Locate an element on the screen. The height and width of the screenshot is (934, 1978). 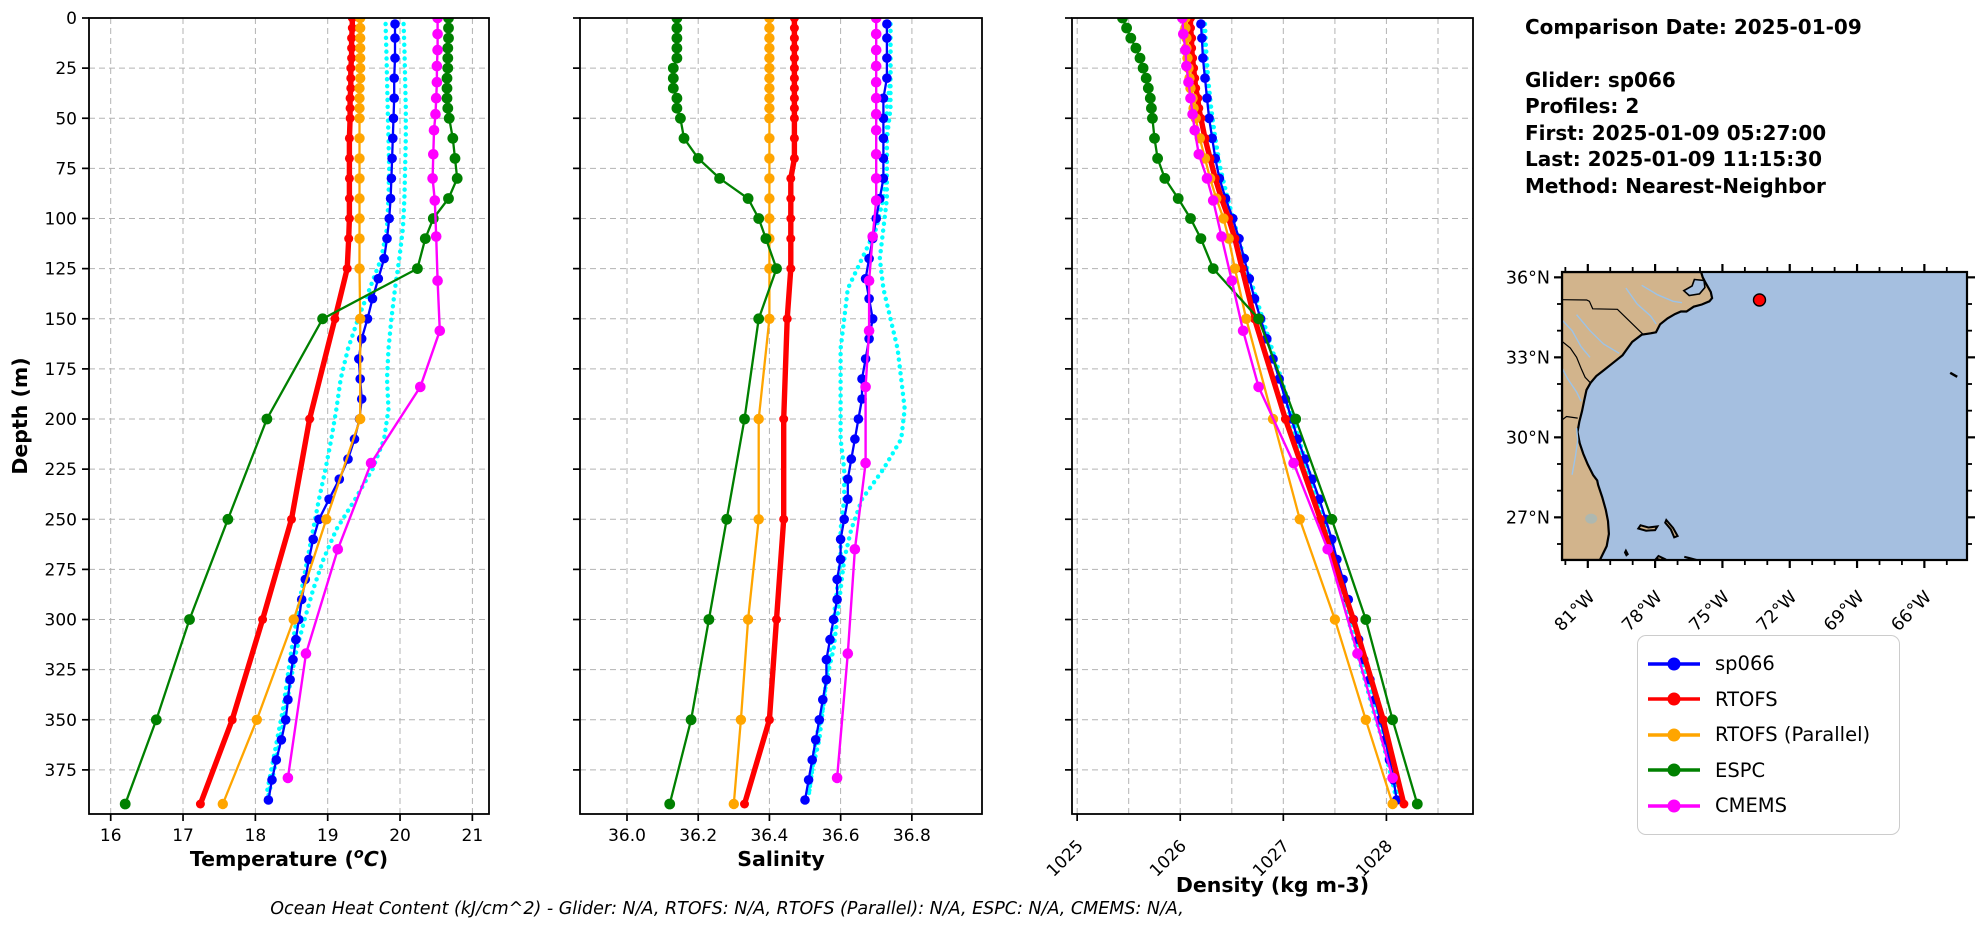
map-lon-label: 66°W is located at coordinates (1912, 611).